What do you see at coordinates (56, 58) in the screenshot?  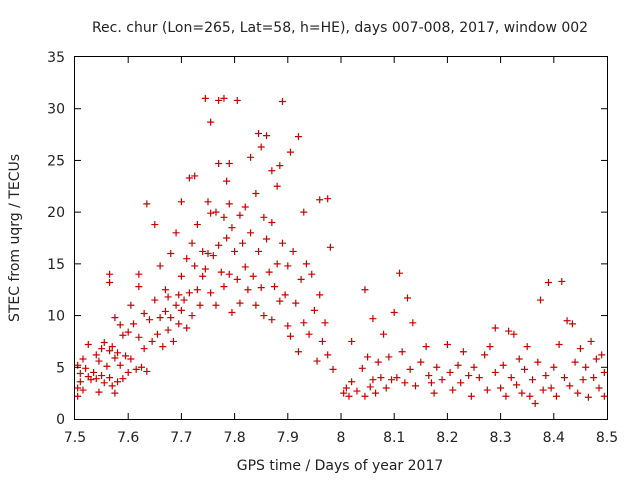 I see `y-tick-label: 35` at bounding box center [56, 58].